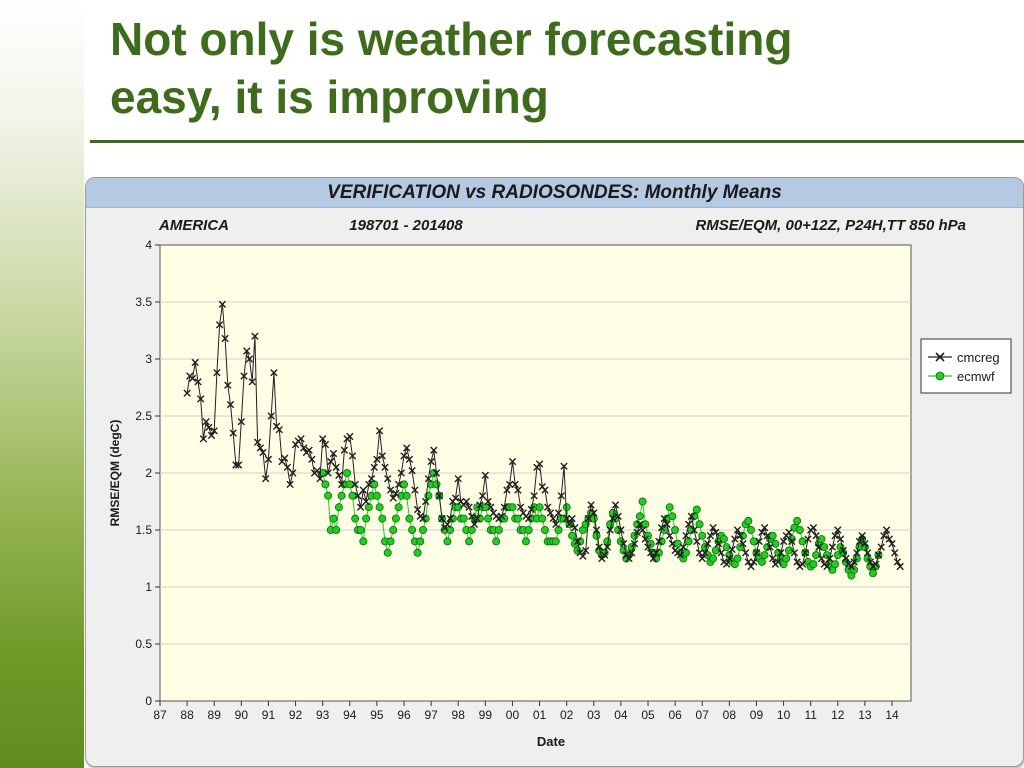  I want to click on x-tick-label: 07, so click(703, 715).